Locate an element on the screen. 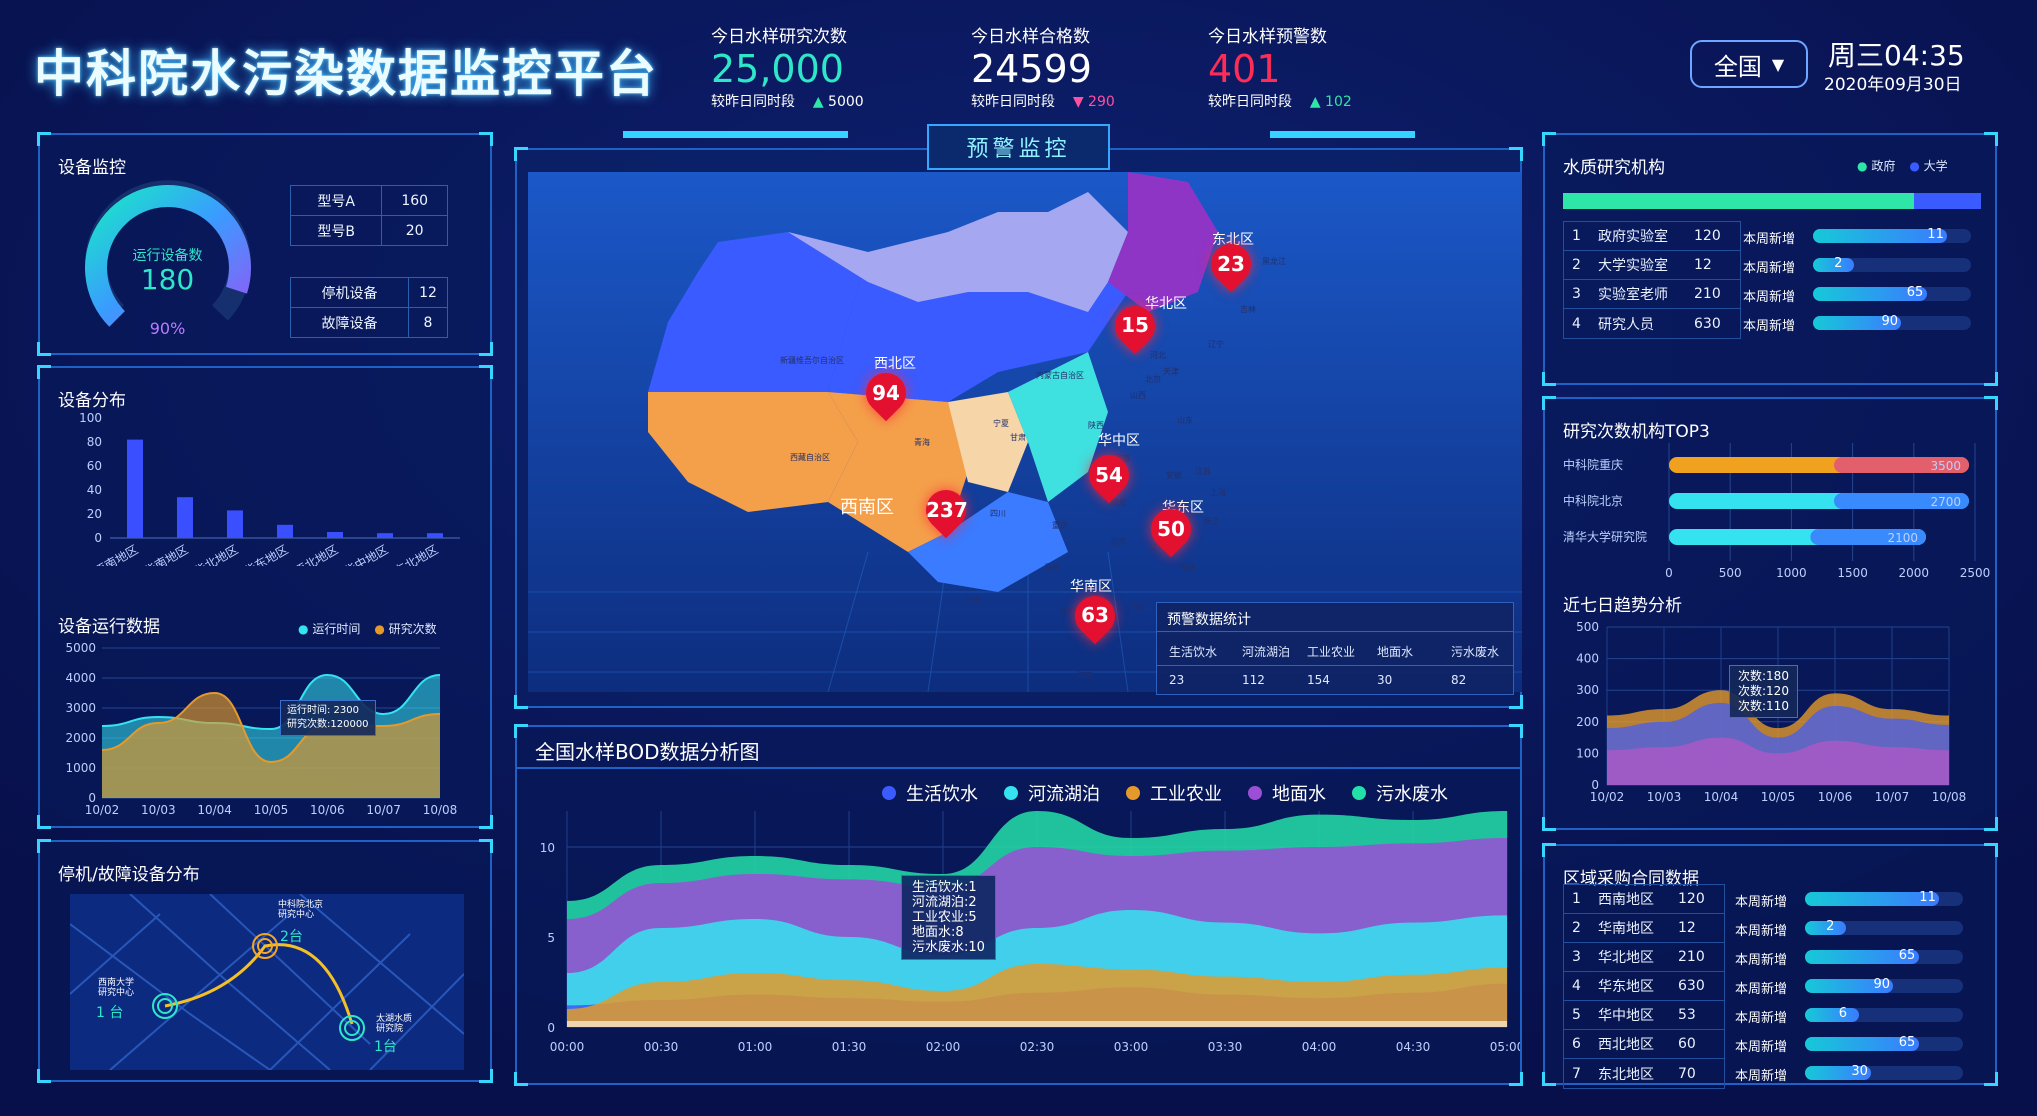  row-name: 华南地区 is located at coordinates (1626, 929).